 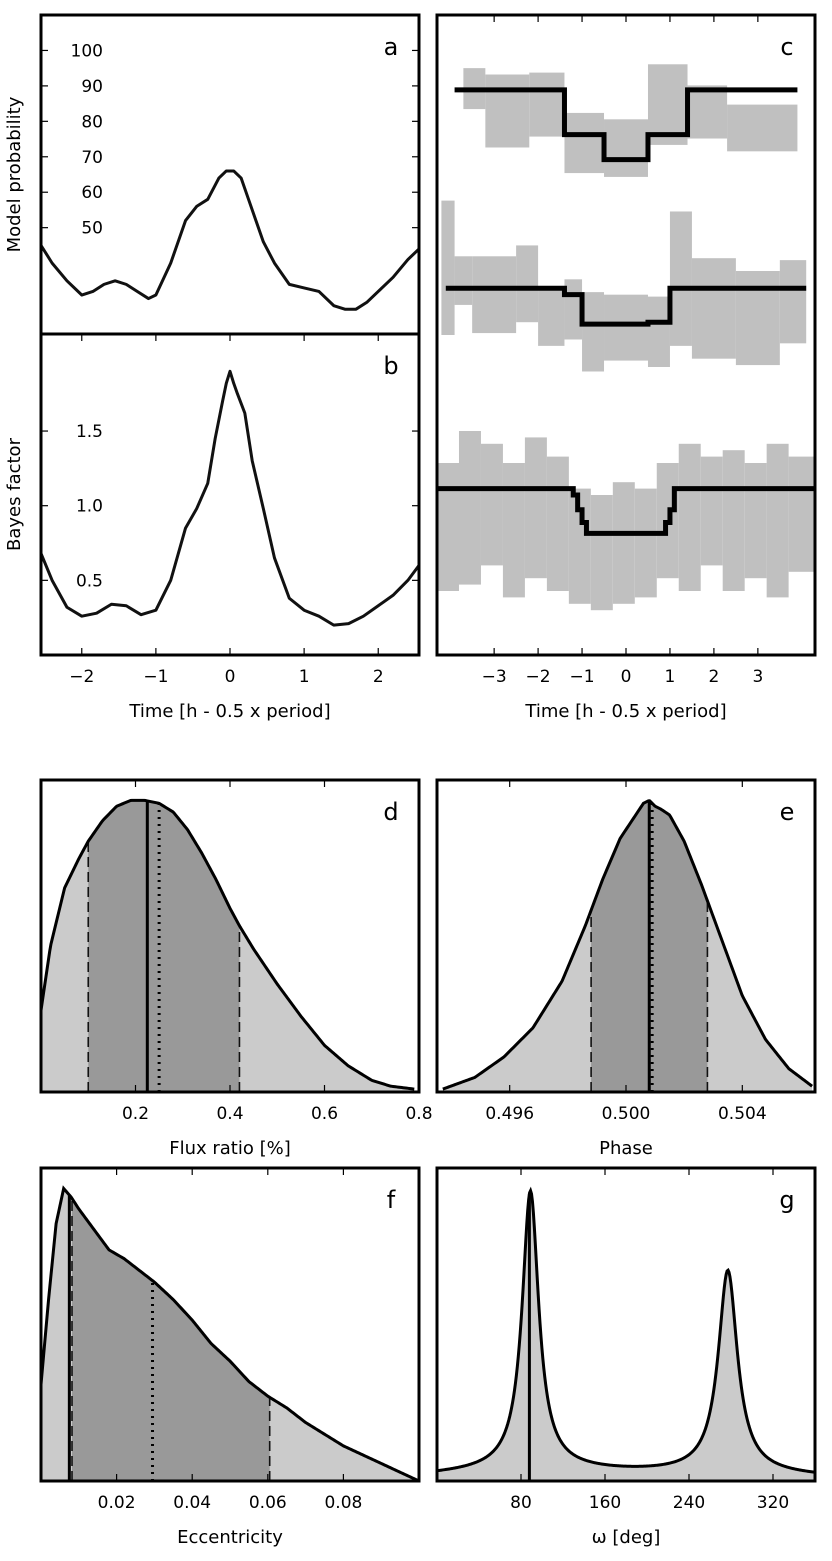 I want to click on x-tick-label: 1, so click(x=670, y=677).